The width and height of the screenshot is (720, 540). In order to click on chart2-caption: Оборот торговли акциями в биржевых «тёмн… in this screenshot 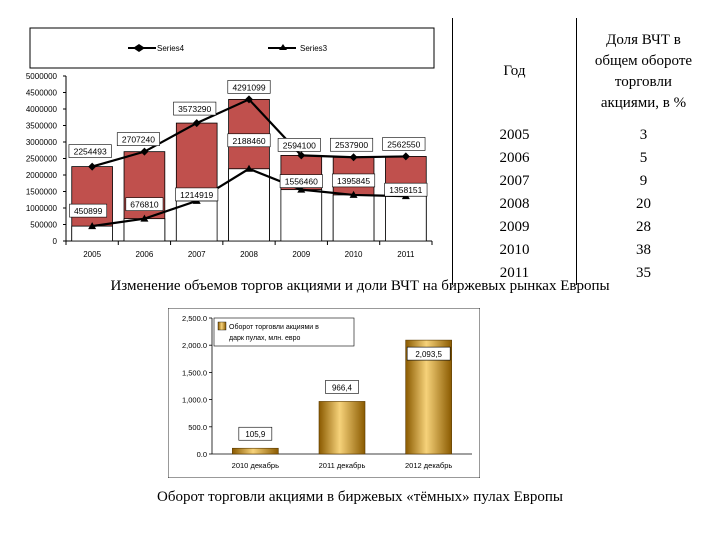, I will do `click(360, 497)`.